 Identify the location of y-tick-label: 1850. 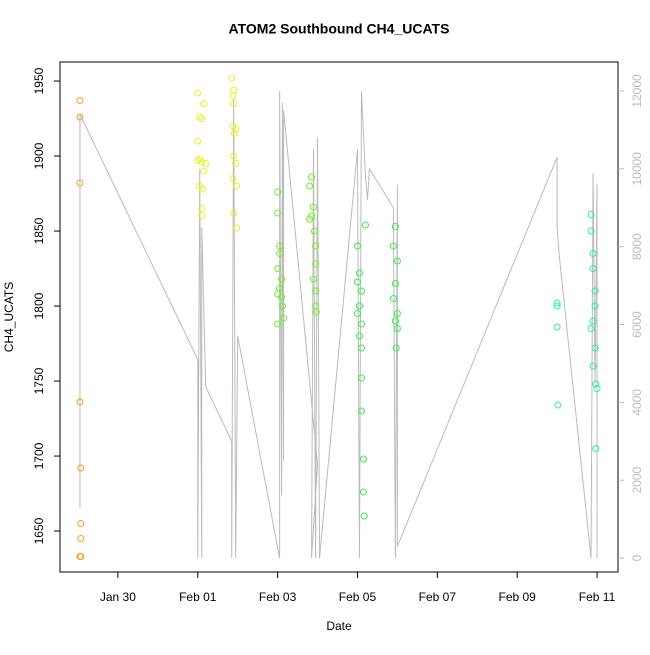
(39, 230).